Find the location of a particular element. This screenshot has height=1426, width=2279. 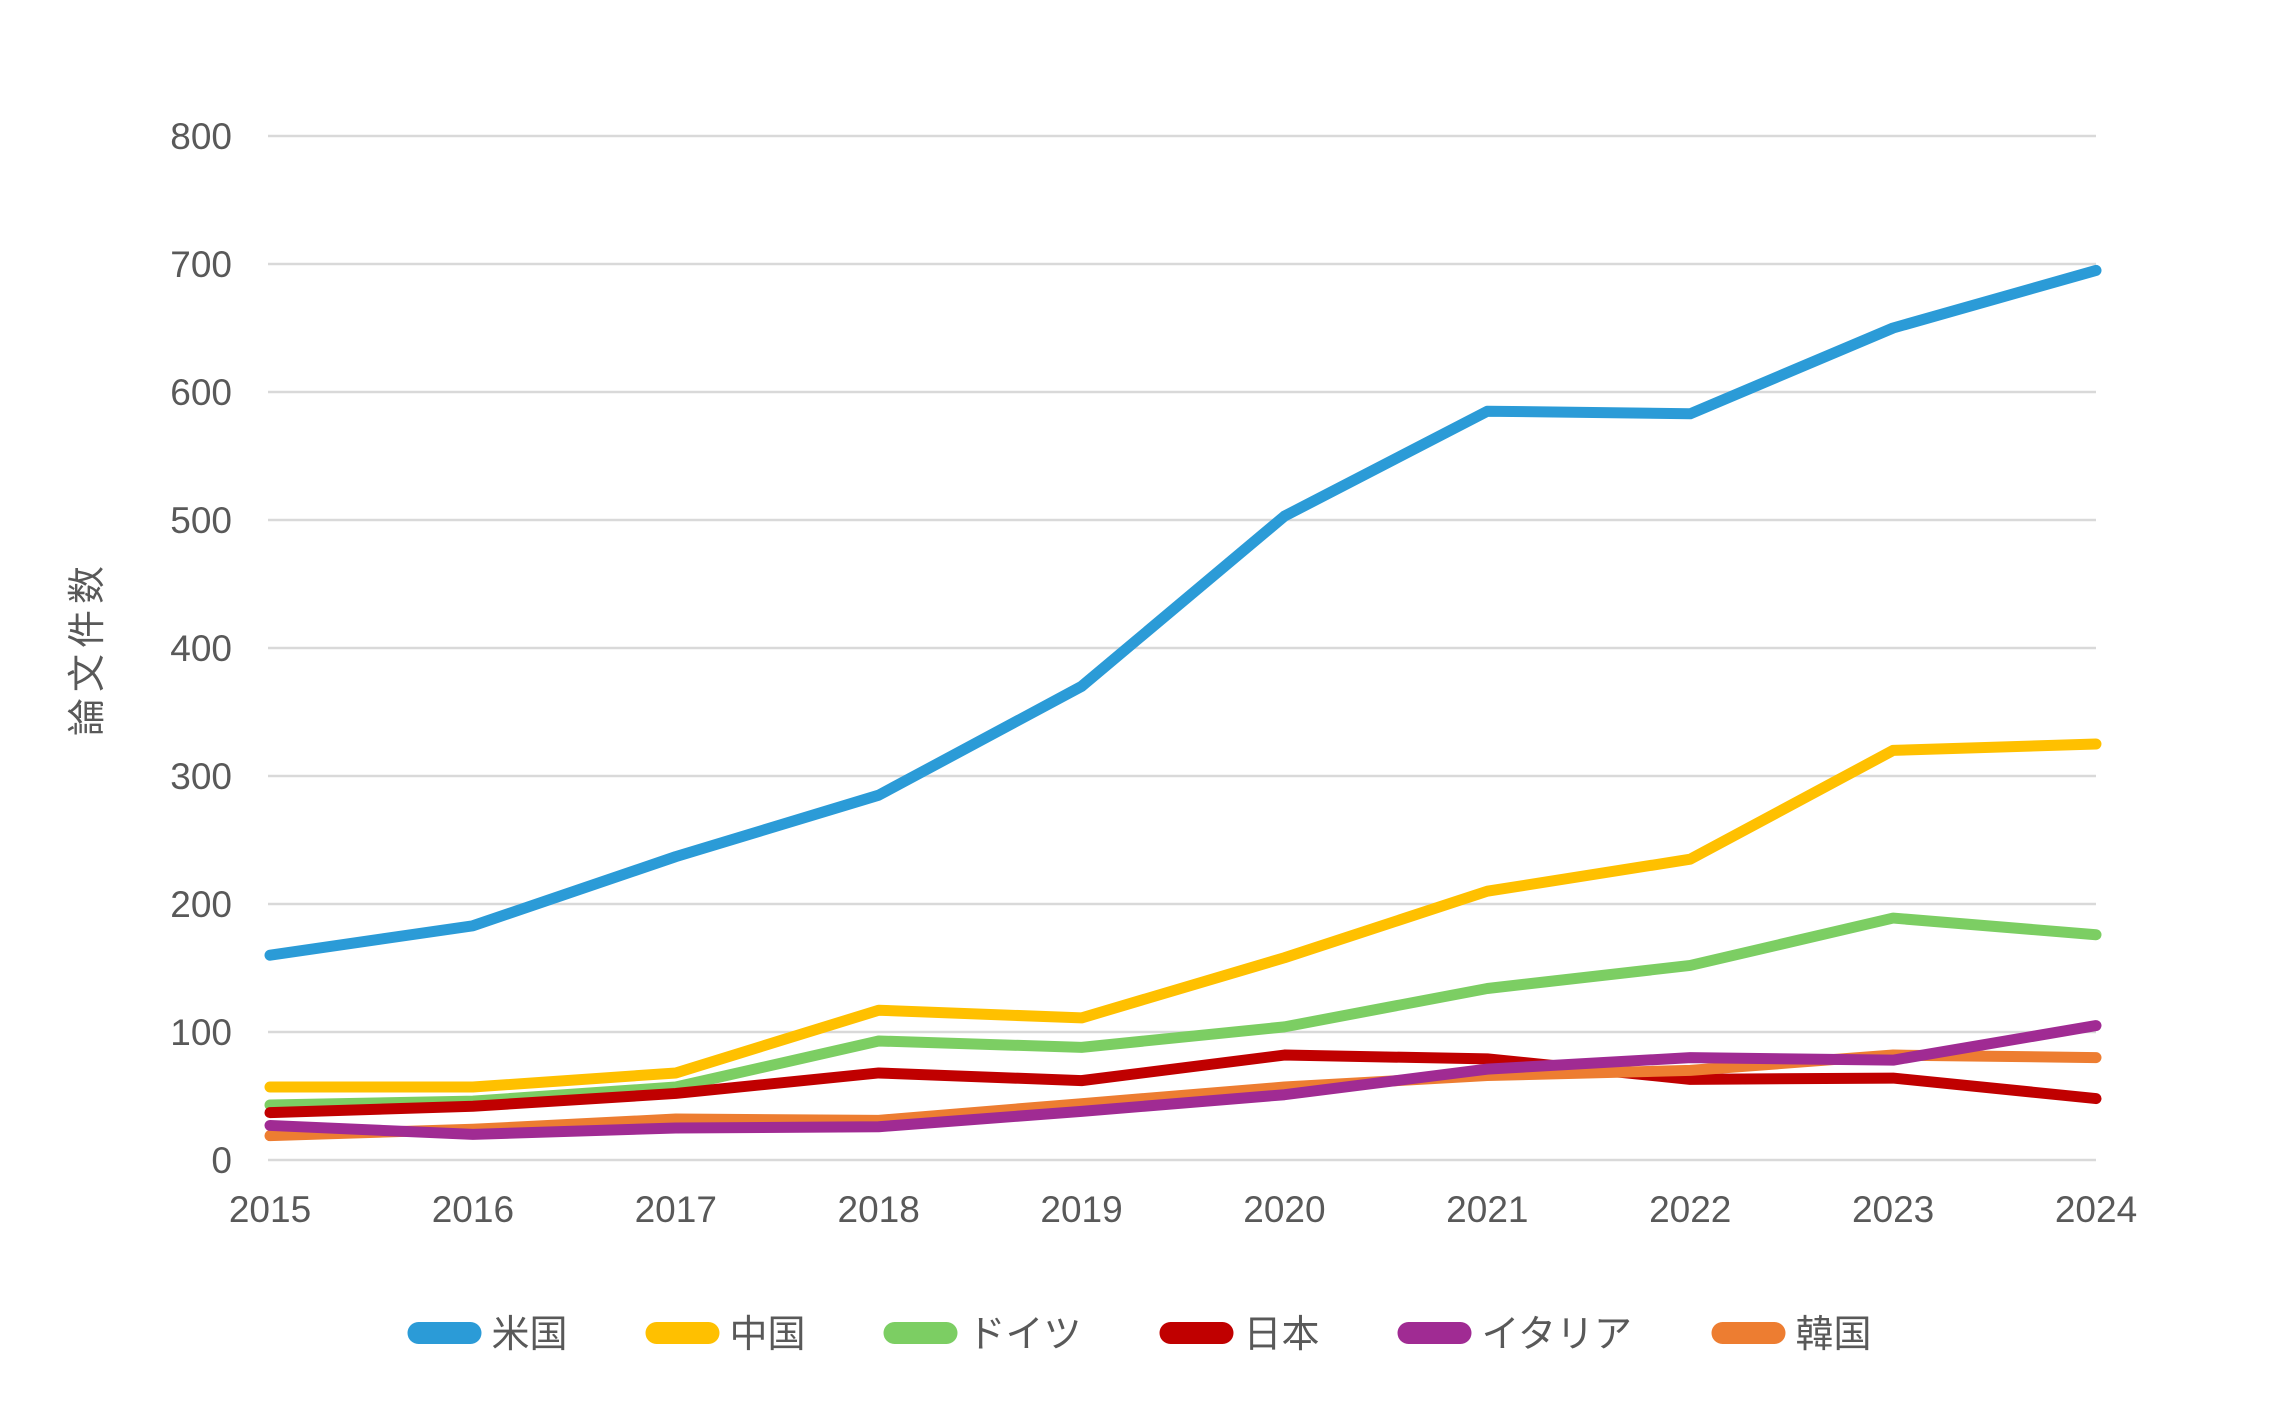

y-tick-label: 0 is located at coordinates (221, 1160).